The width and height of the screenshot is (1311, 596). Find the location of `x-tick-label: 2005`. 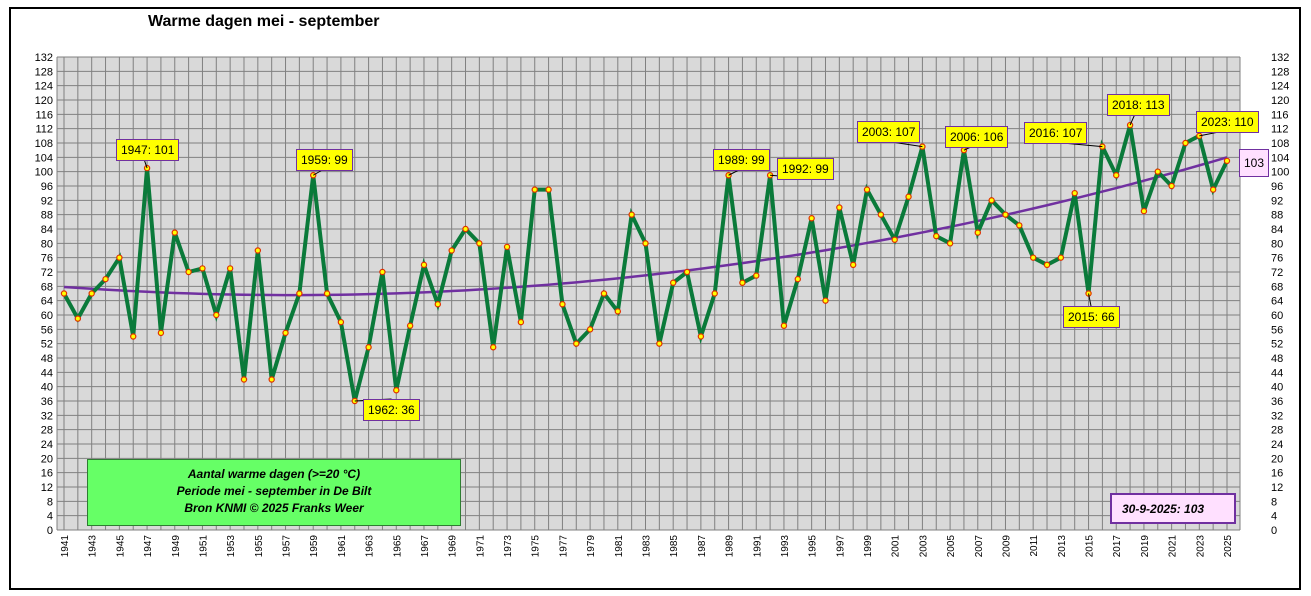

x-tick-label: 2005 is located at coordinates (951, 546).